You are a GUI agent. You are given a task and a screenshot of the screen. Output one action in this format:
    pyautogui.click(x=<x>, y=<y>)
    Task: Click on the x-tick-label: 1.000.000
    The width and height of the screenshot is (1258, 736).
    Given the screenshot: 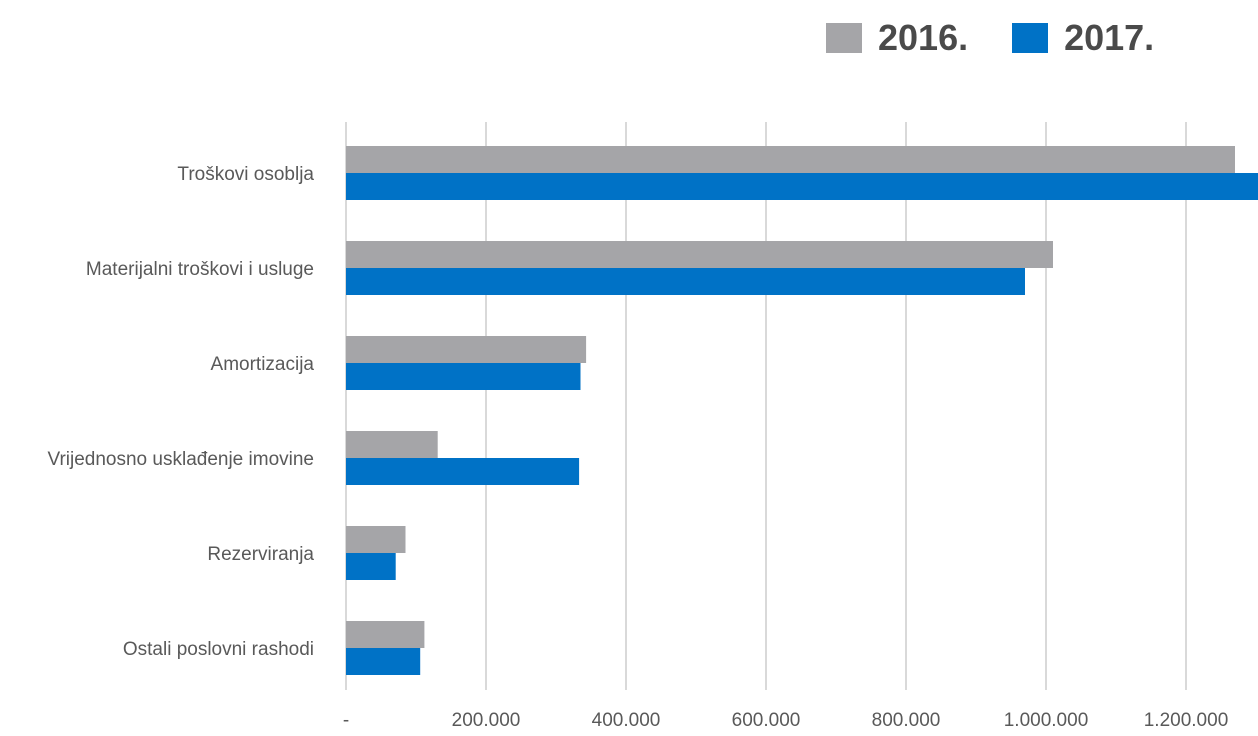 What is the action you would take?
    pyautogui.click(x=1046, y=720)
    